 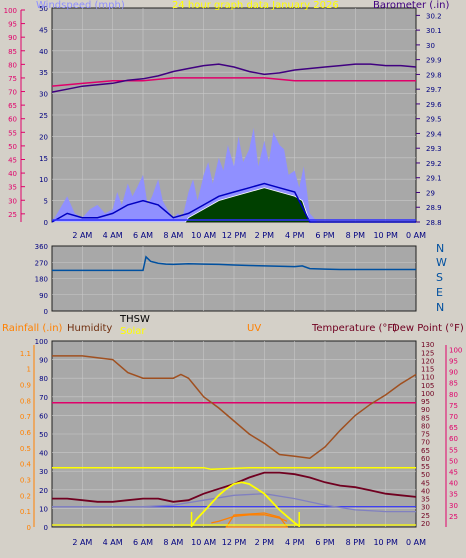 I want to click on dewpoint-tick-label: 35, so click(x=453, y=495).